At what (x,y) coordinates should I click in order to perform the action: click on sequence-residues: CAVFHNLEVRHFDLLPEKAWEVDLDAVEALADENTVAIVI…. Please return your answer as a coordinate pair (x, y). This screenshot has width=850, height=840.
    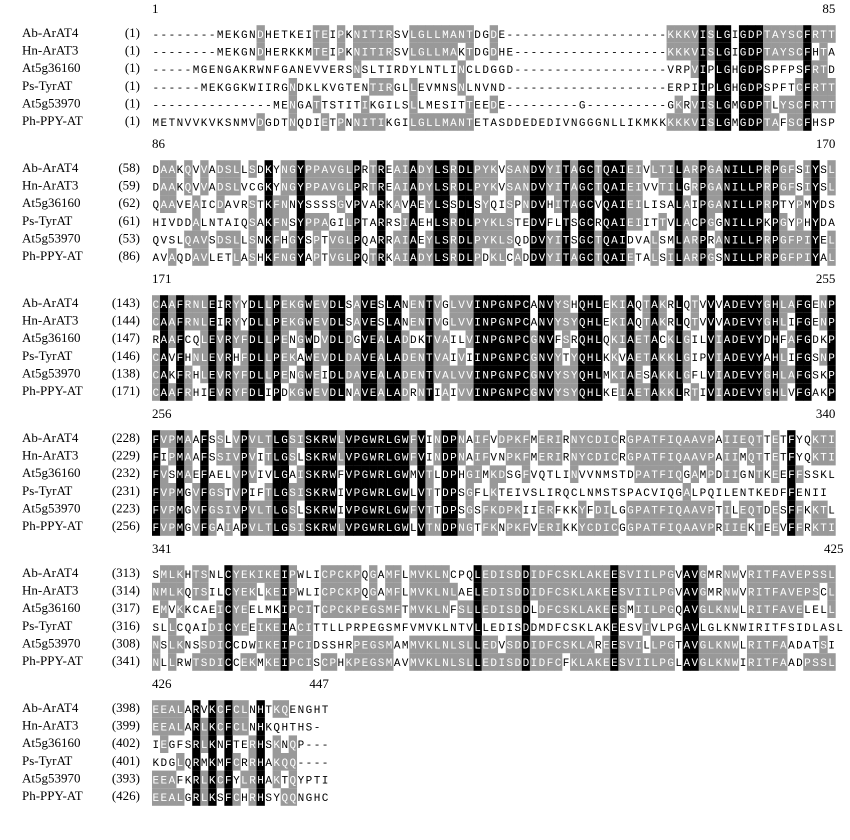
    Looking at the image, I should click on (494, 359).